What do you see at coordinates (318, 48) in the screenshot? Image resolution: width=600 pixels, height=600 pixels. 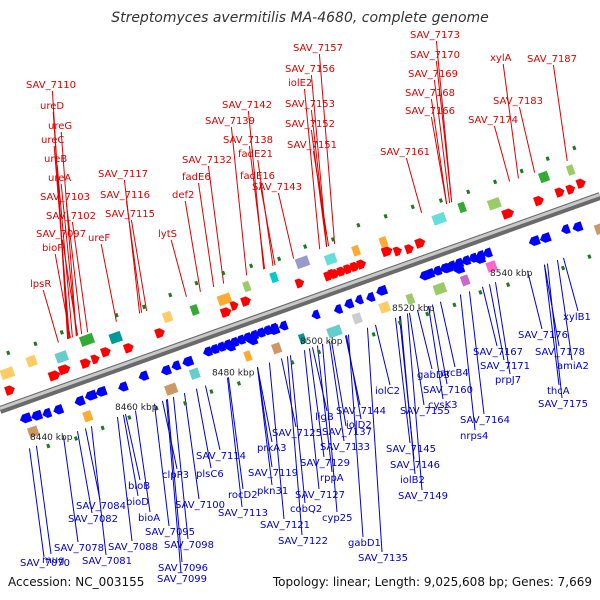 I see `top-gene-label: SAV_7157` at bounding box center [318, 48].